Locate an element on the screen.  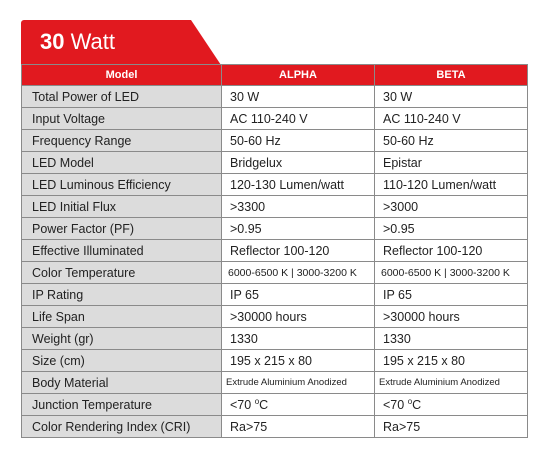
header-alpha: ALPHA is located at coordinates (298, 75).